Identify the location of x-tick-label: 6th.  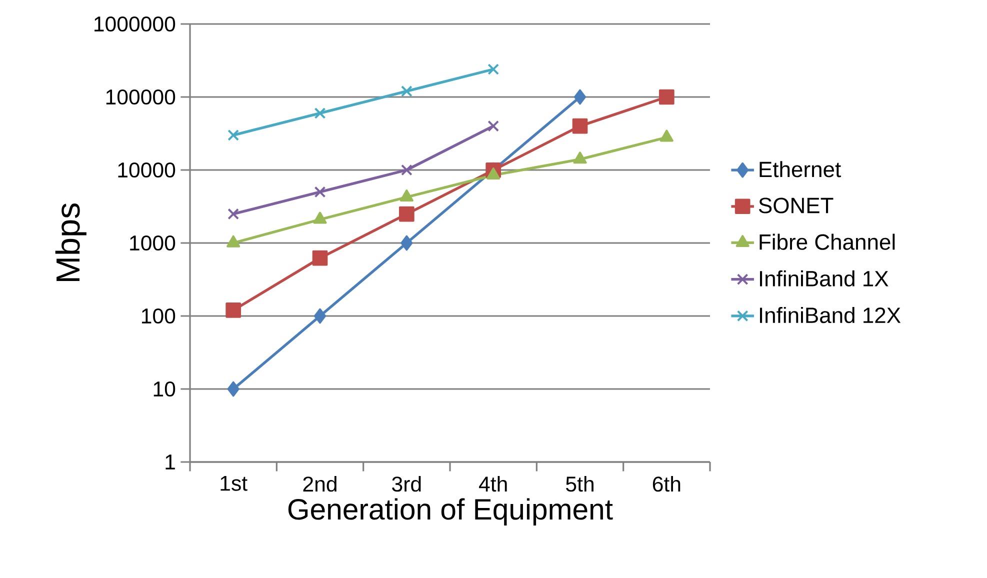
(666, 484).